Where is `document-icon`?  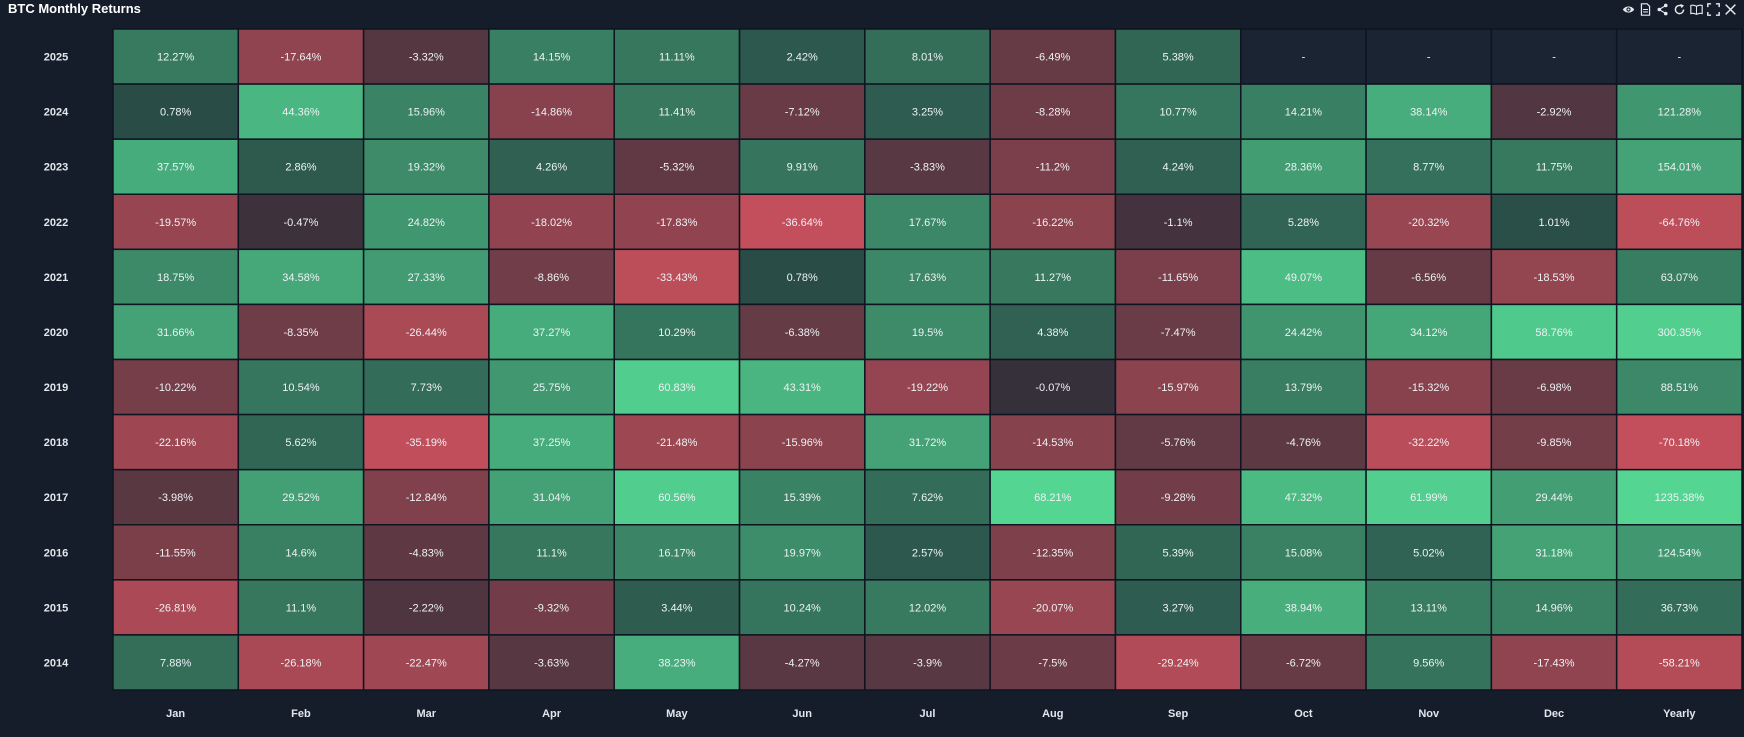
document-icon is located at coordinates (1645, 9).